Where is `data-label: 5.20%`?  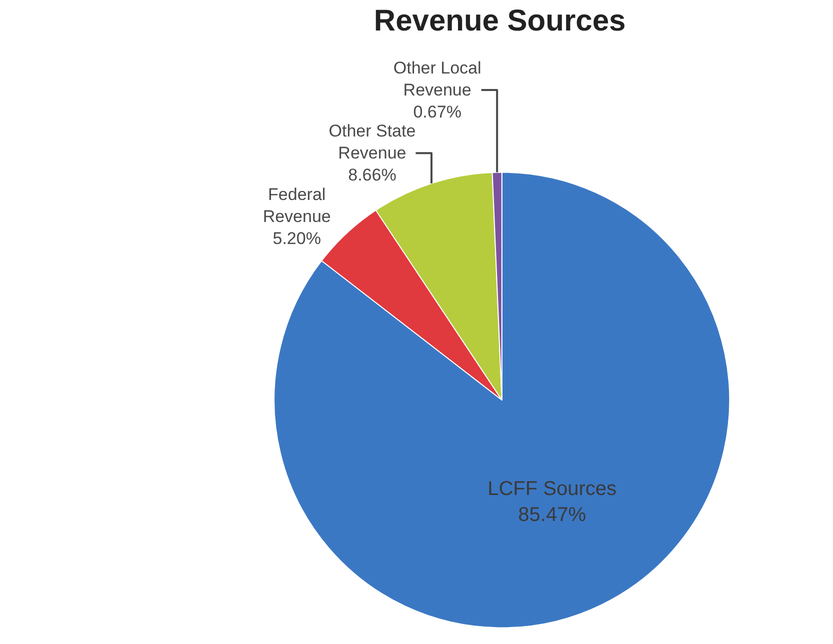
data-label: 5.20% is located at coordinates (296, 238).